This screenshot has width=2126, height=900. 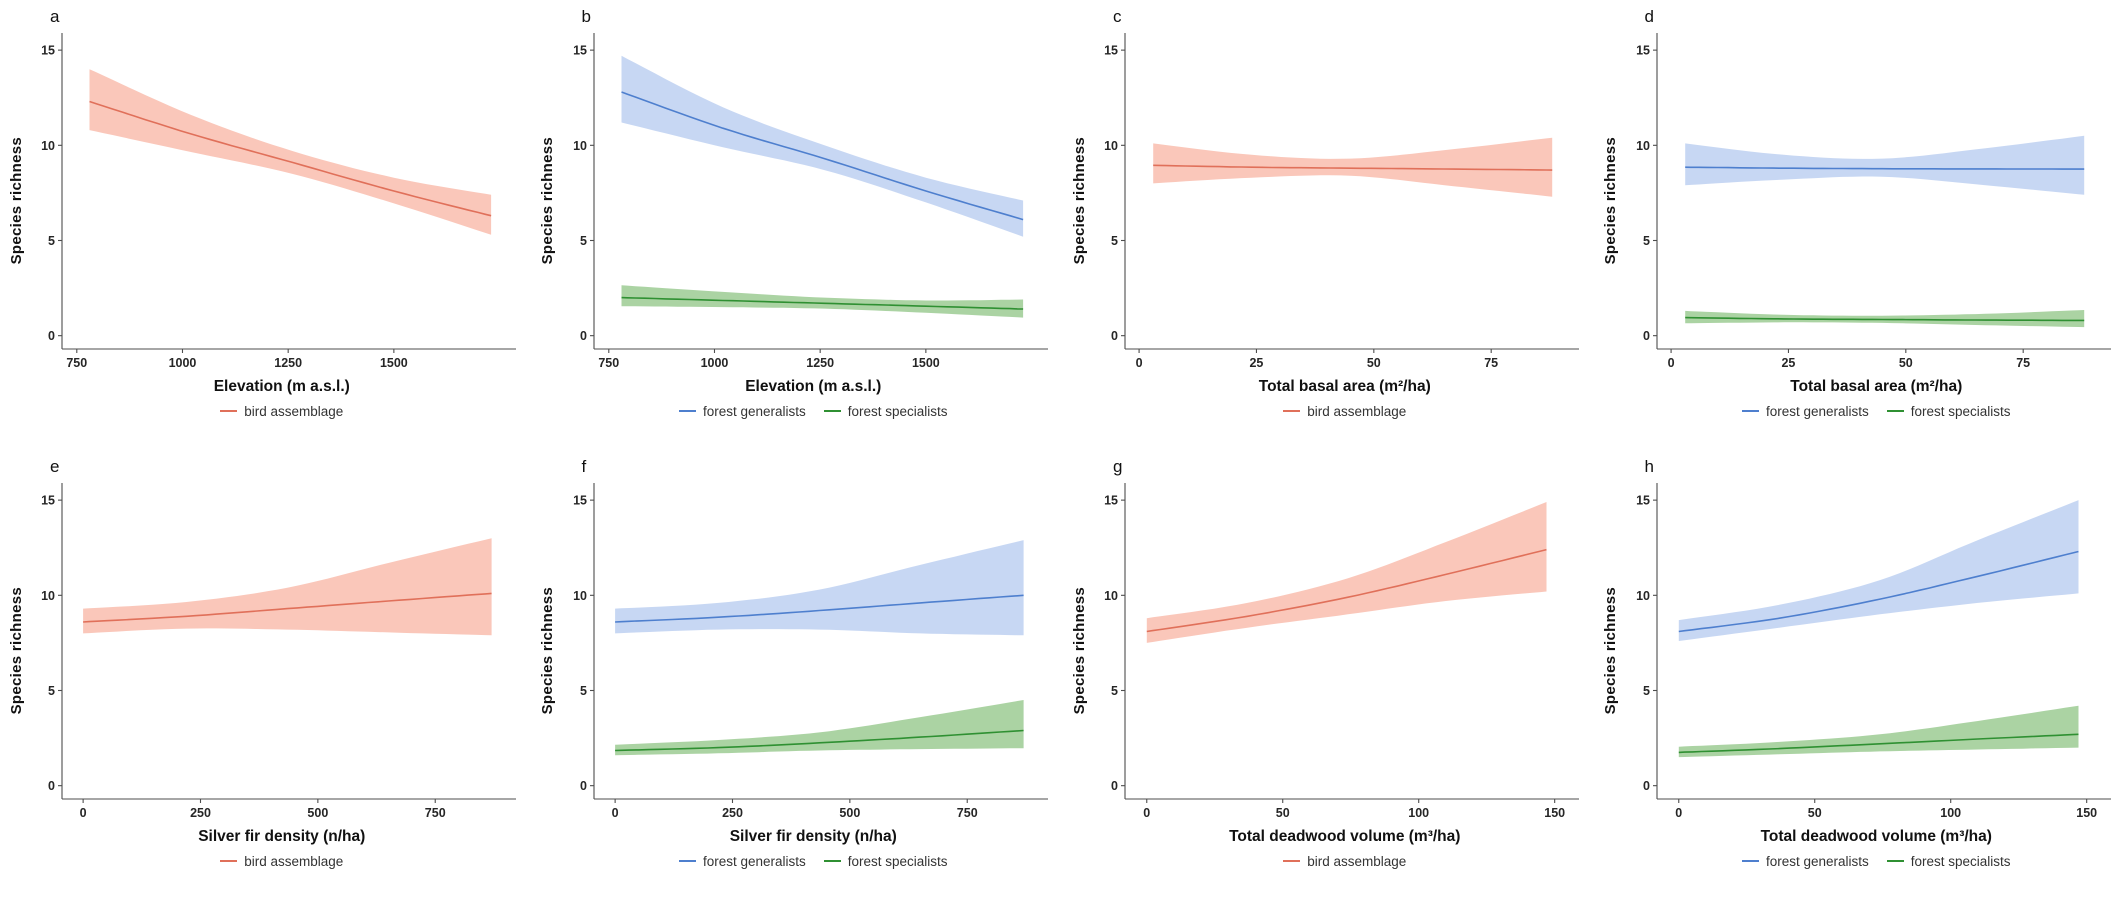 What do you see at coordinates (1948, 411) in the screenshot?
I see `legend-item-forest-specialists: forest specialists` at bounding box center [1948, 411].